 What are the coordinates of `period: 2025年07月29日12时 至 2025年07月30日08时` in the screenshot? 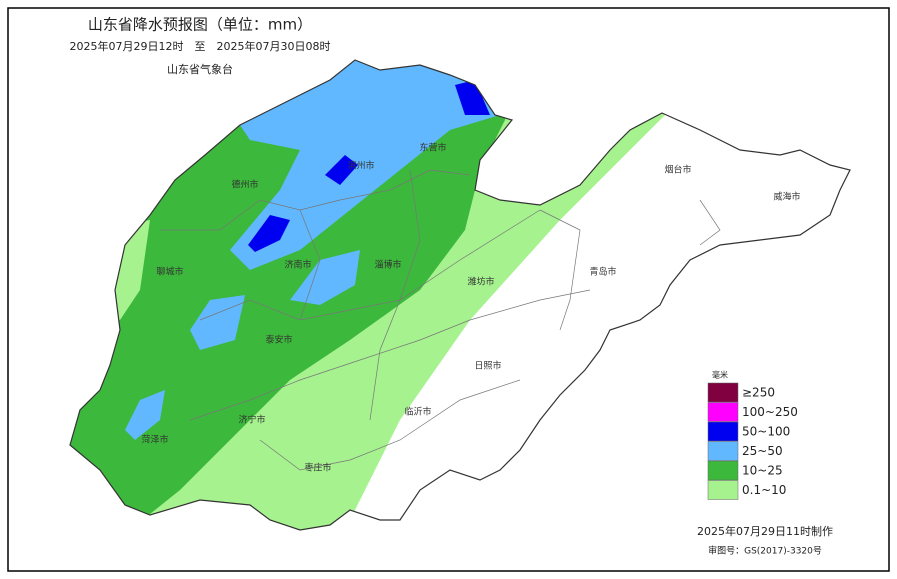 It's located at (200, 46).